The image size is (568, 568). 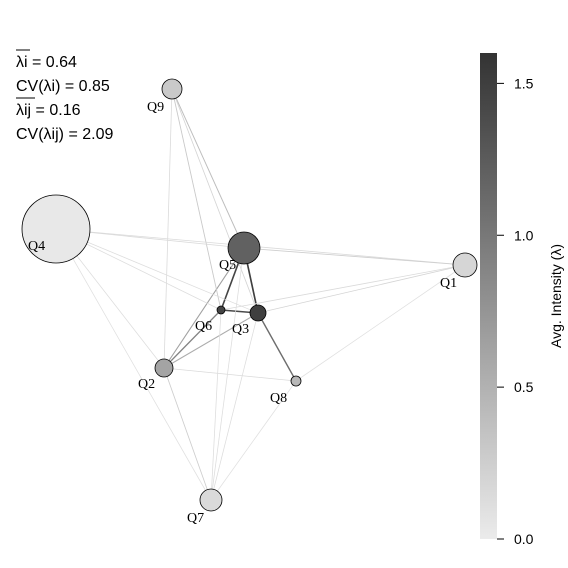 I want to click on edge-q6-q2, so click(x=192, y=339).